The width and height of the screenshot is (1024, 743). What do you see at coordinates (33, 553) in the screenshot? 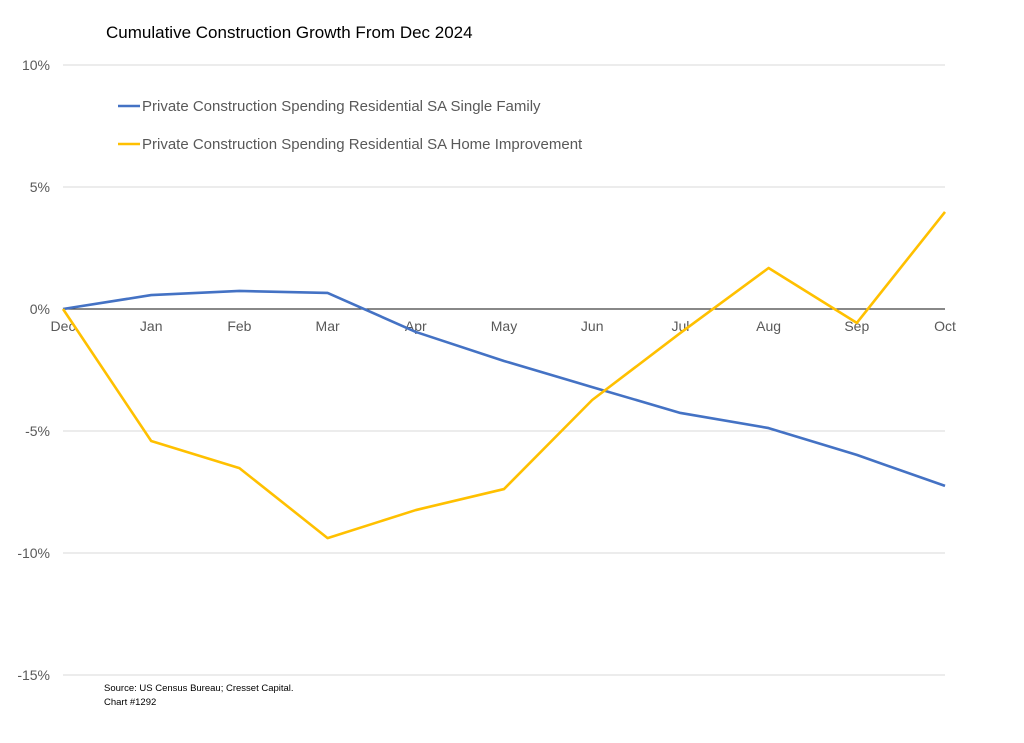
I see `y-tick-label: -10%` at bounding box center [33, 553].